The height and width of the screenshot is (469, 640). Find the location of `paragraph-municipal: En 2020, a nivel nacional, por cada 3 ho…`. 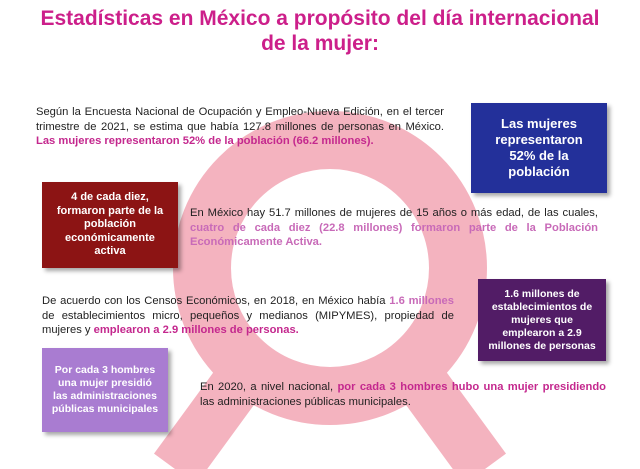

paragraph-municipal: En 2020, a nivel nacional, por cada 3 ho… is located at coordinates (403, 394).